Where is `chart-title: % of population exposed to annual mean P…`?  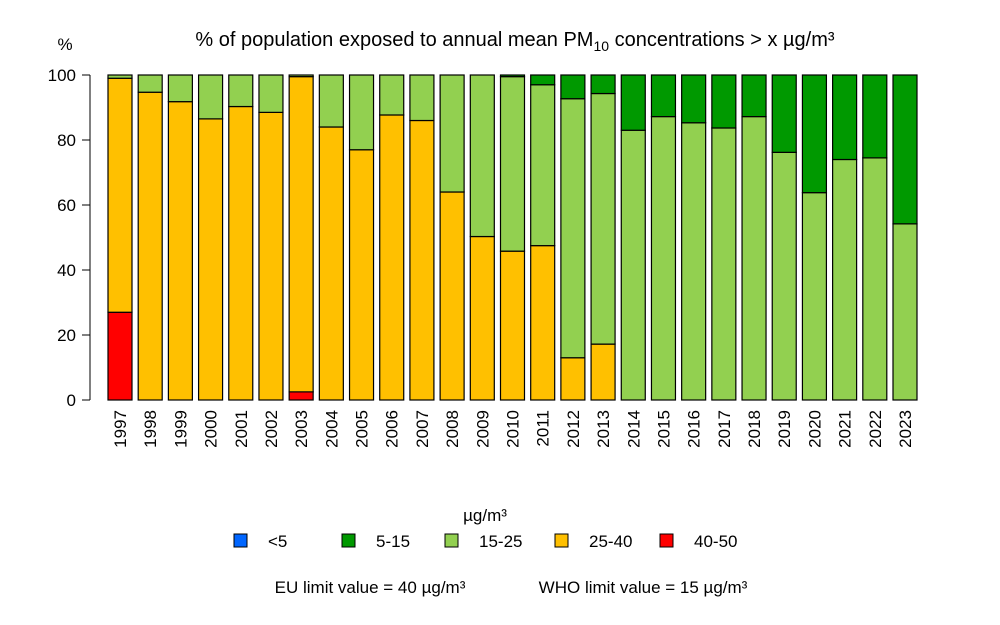
chart-title: % of population exposed to annual mean P… is located at coordinates (514, 41).